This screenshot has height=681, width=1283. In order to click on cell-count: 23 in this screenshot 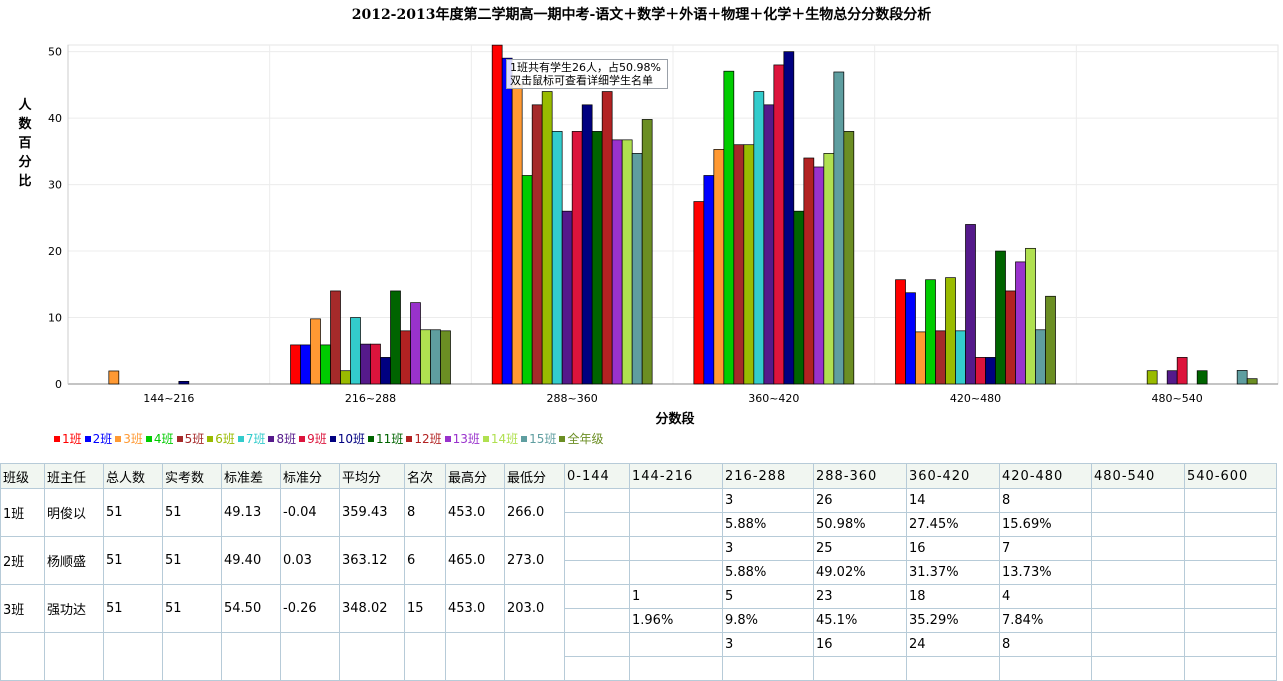, I will do `click(860, 596)`.